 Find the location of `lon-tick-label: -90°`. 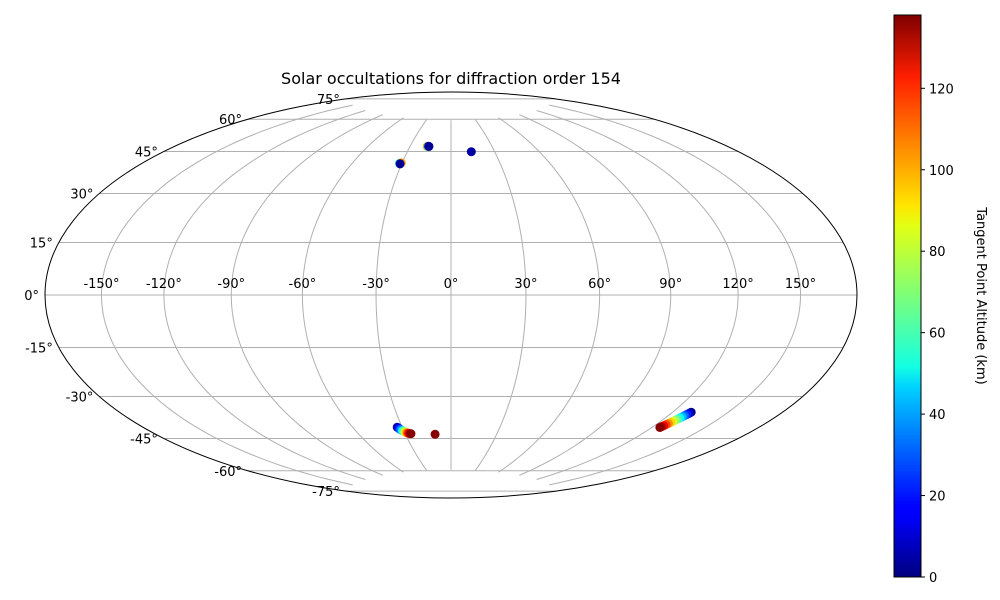

lon-tick-label: -90° is located at coordinates (231, 284).